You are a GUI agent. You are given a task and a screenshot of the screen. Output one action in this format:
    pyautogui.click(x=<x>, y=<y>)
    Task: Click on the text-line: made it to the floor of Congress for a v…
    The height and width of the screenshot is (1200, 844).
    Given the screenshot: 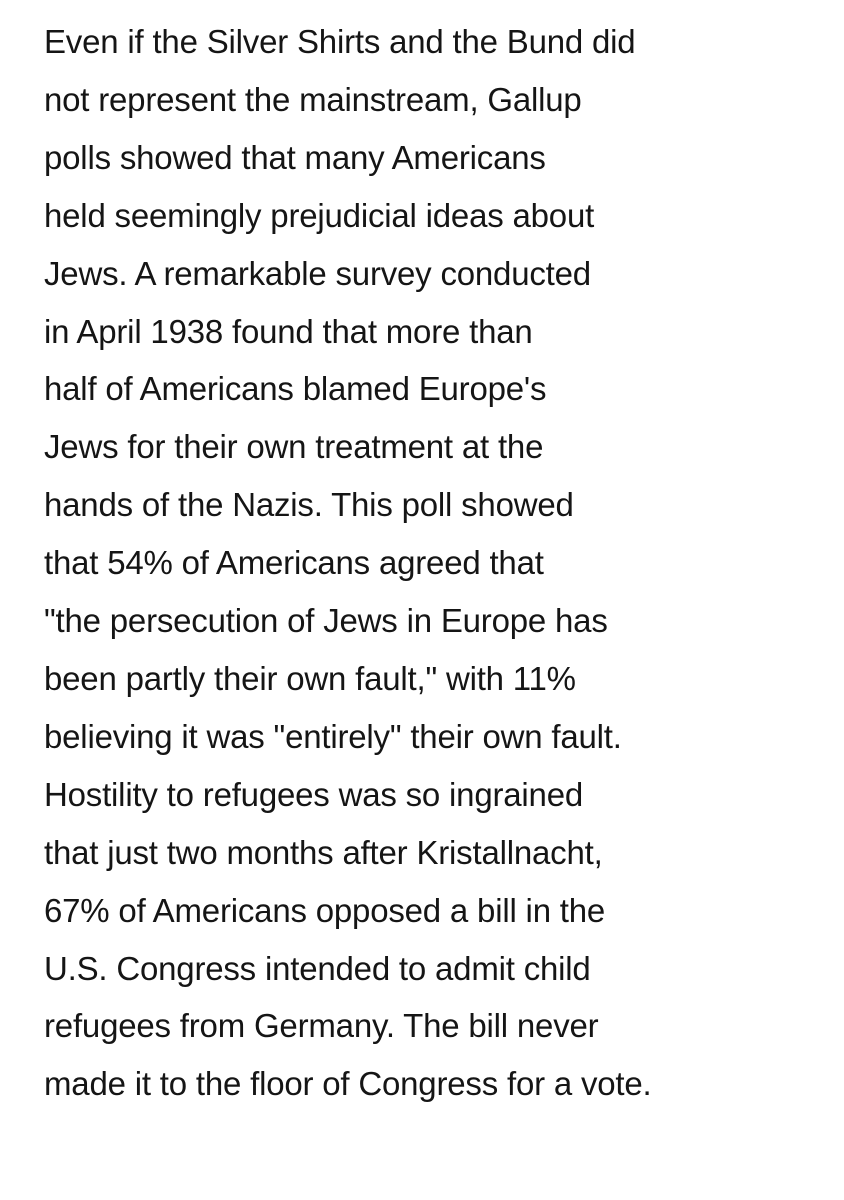 What is the action you would take?
    pyautogui.click(x=348, y=1084)
    